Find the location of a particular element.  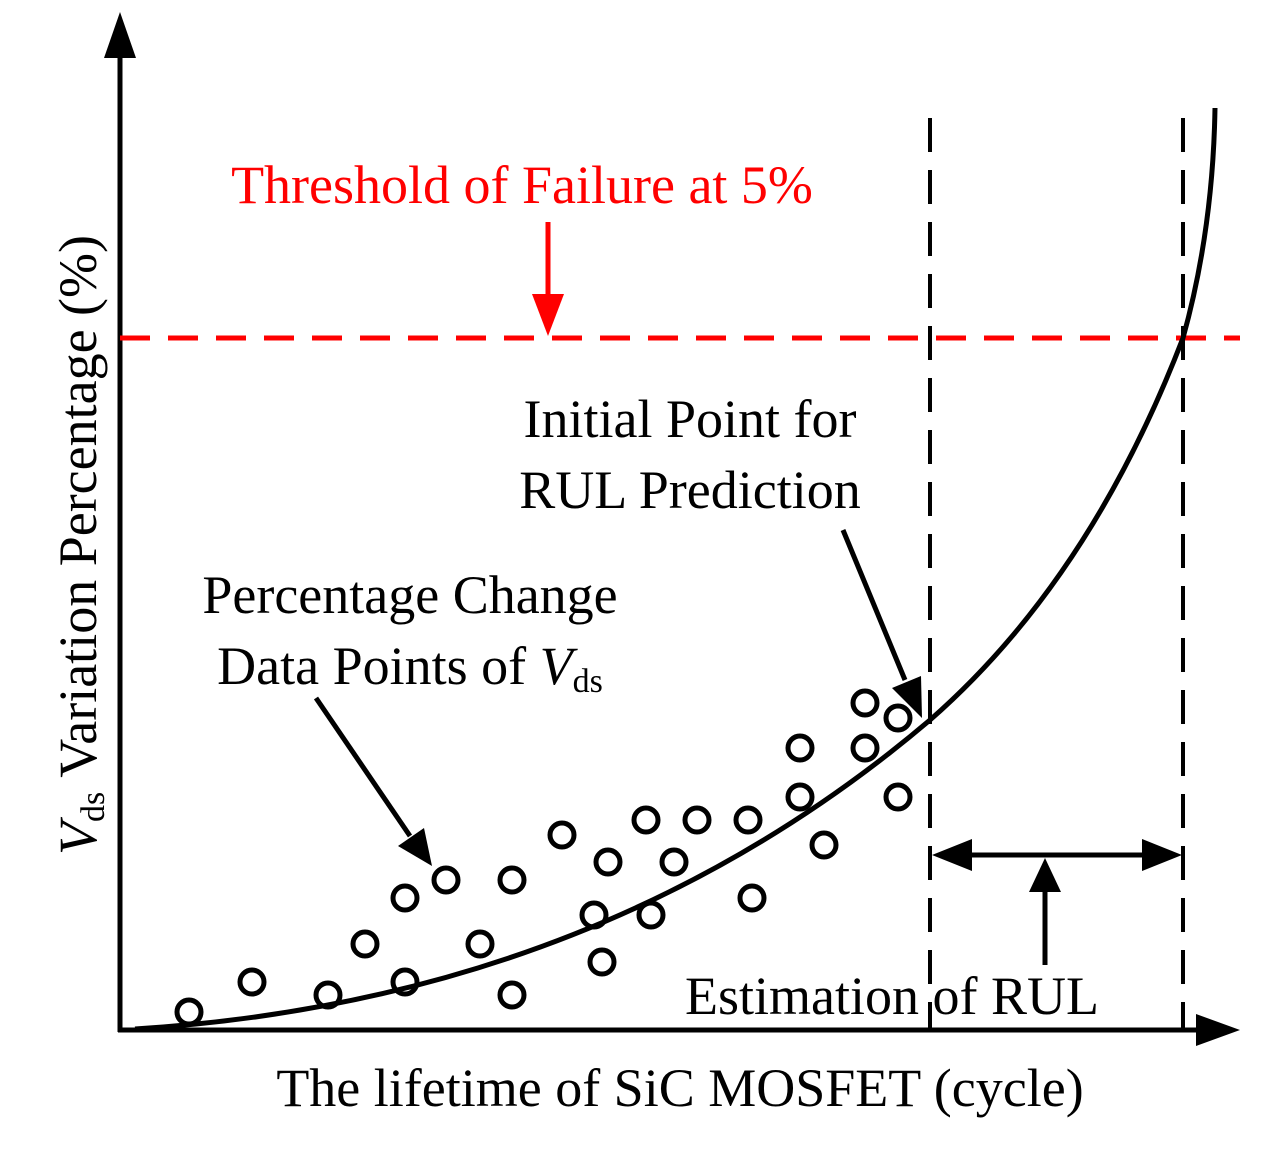

data-points-arrowhead is located at coordinates (415, 847).